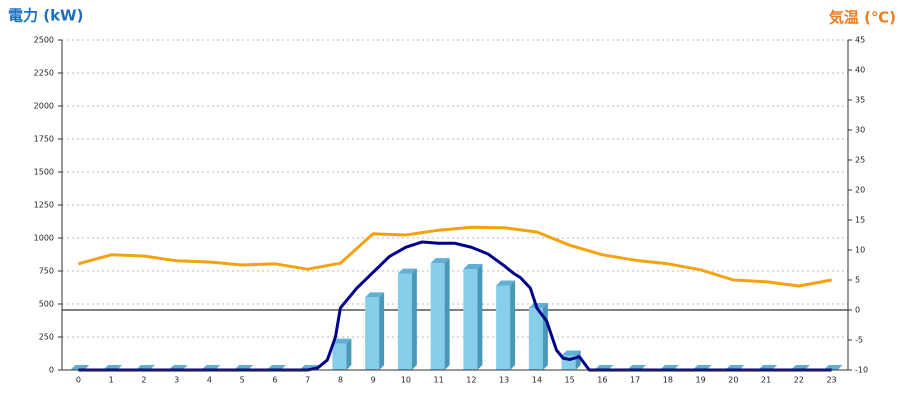 The height and width of the screenshot is (400, 900). Describe the element at coordinates (701, 380) in the screenshot. I see `x-tick-label: 19` at that location.